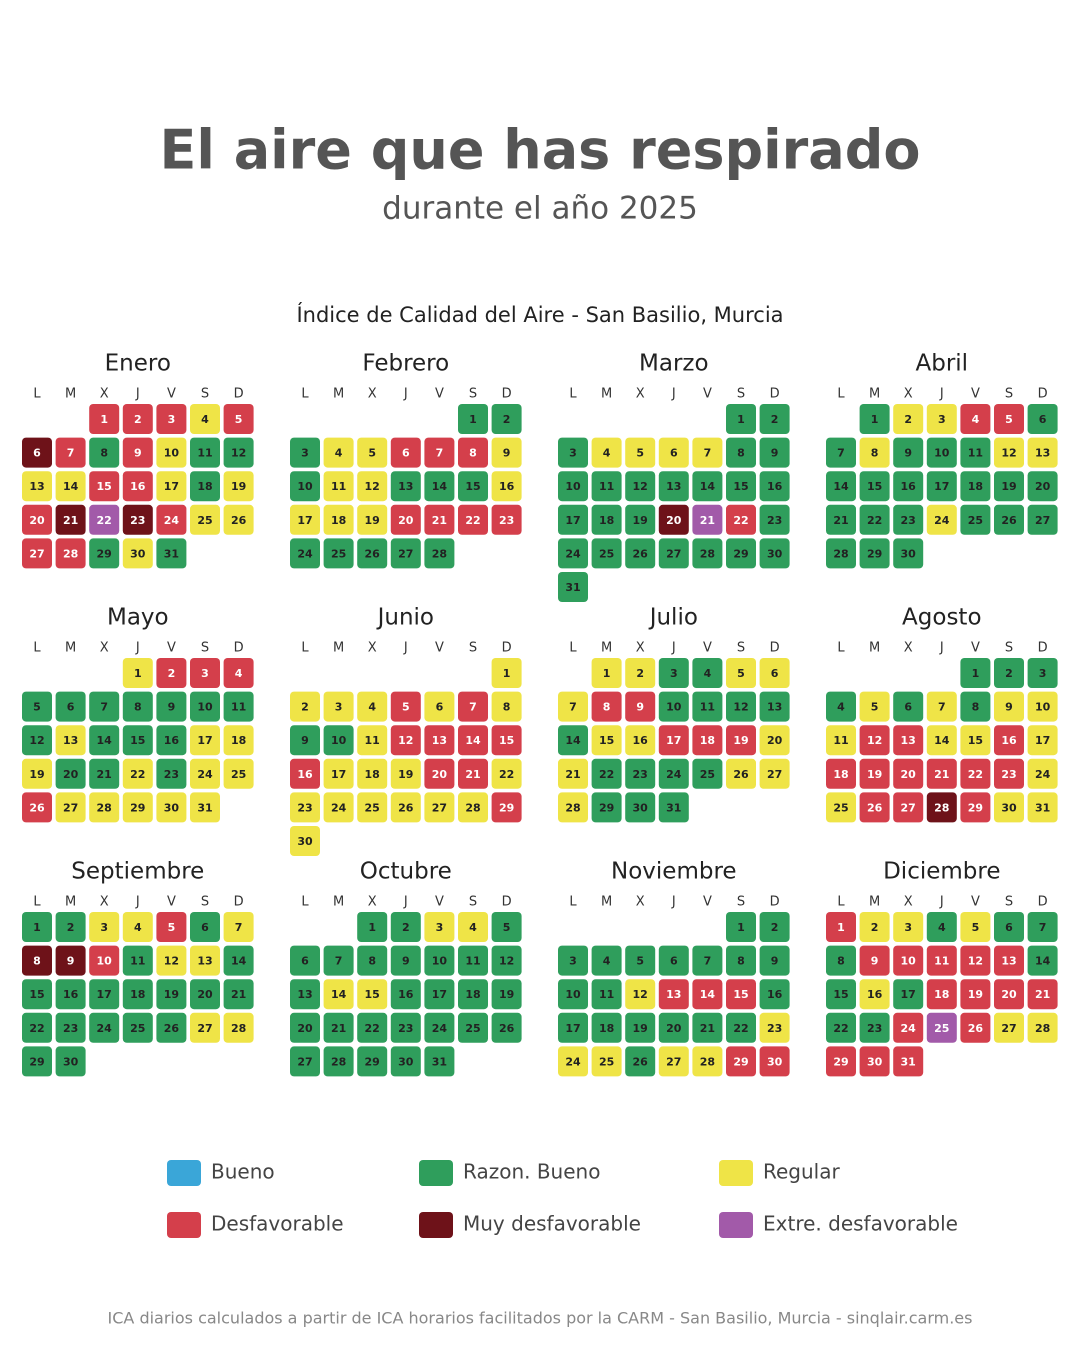 Image resolution: width=1080 pixels, height=1350 pixels. I want to click on weekday-label: S, so click(205, 394).